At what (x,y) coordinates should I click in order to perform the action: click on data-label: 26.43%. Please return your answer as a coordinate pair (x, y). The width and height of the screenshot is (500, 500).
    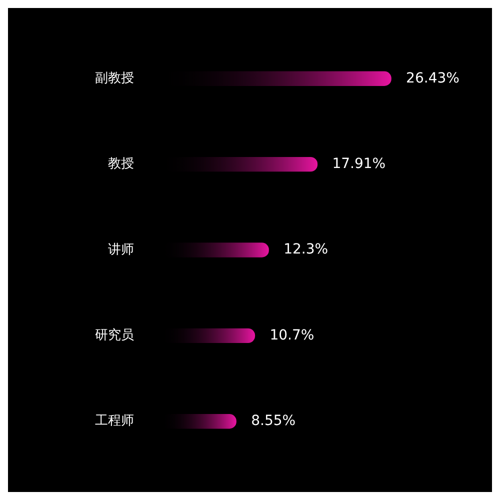
    Looking at the image, I should click on (433, 78).